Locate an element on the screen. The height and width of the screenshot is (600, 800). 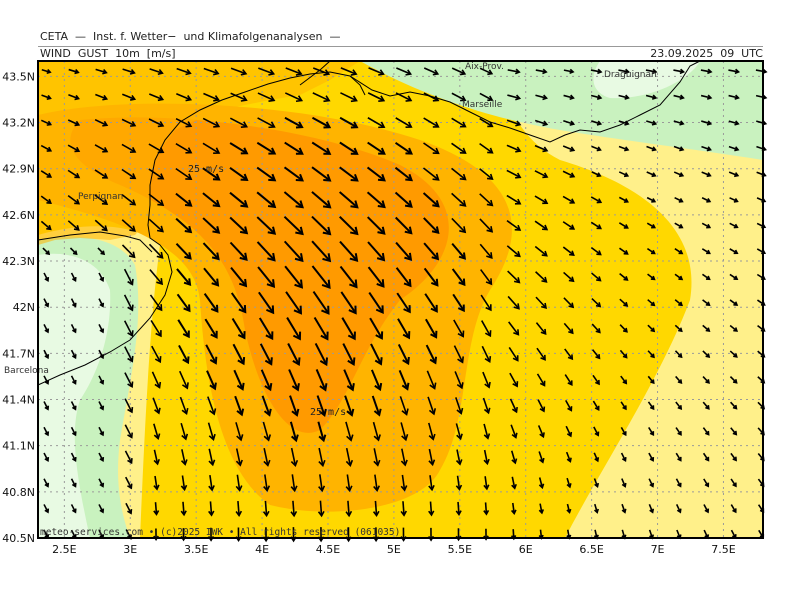
city-aix: Aix-Prov. is located at coordinates (484, 67).